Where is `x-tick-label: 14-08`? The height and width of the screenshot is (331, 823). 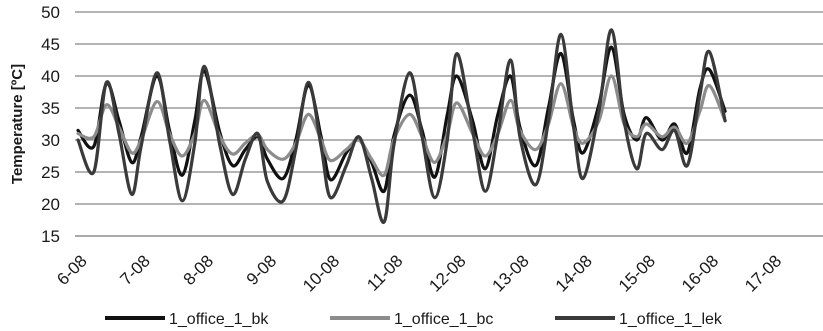 x-tick-label: 14-08 is located at coordinates (574, 273).